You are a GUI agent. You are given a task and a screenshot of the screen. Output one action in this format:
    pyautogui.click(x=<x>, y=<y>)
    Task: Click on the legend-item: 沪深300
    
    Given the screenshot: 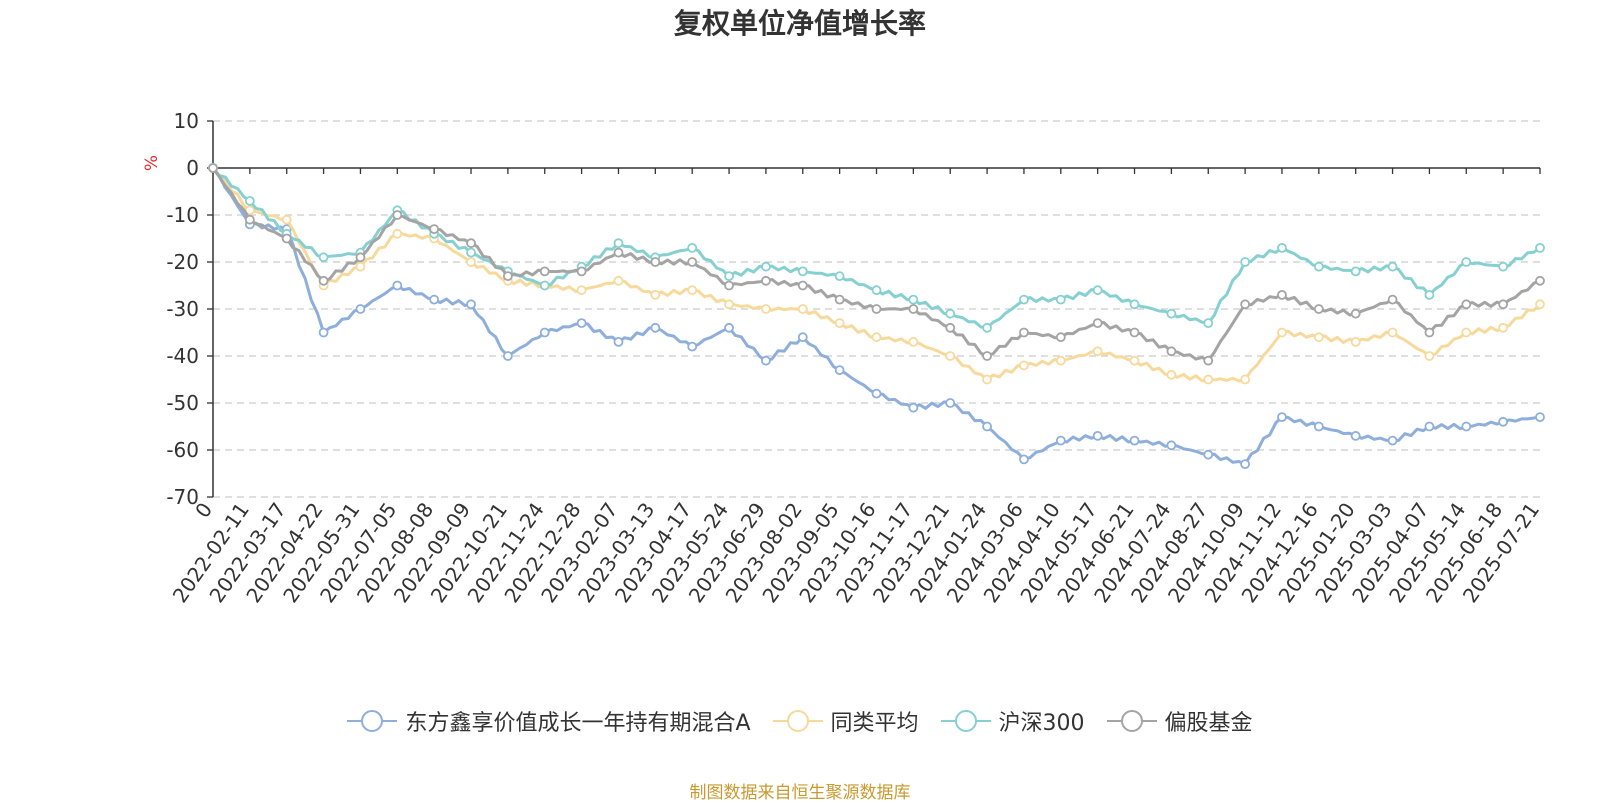 What is the action you would take?
    pyautogui.click(x=1012, y=721)
    